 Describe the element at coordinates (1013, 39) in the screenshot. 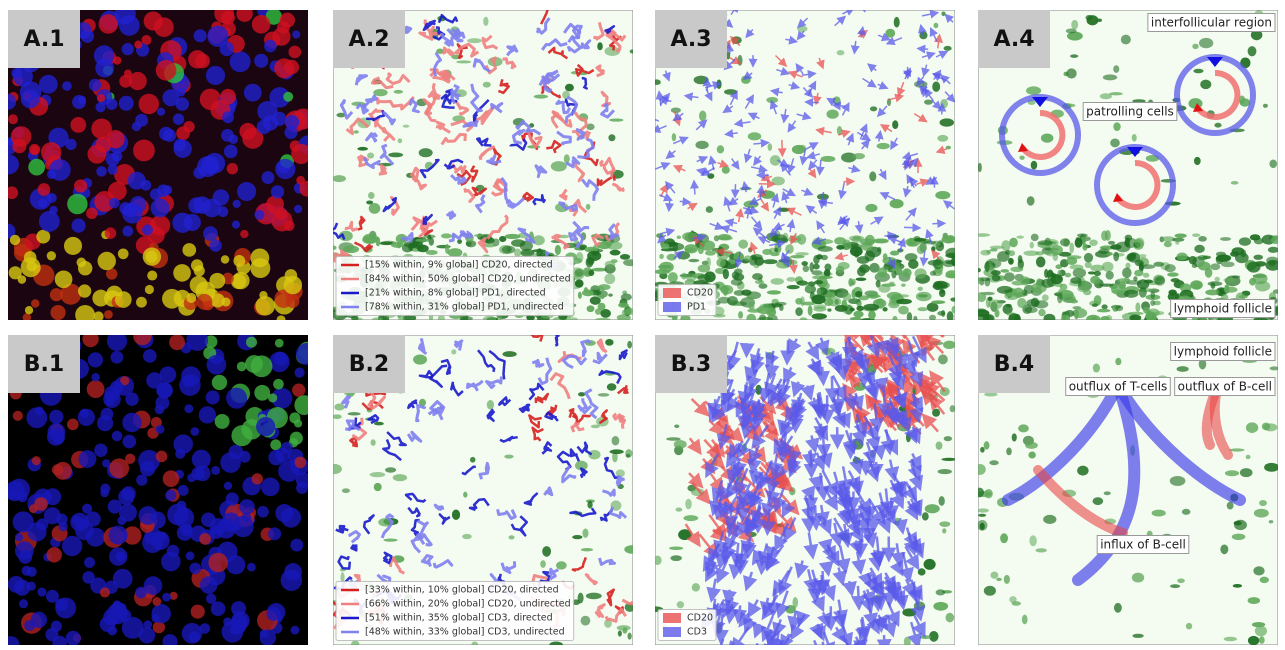

I see `panel-label: A.4` at that location.